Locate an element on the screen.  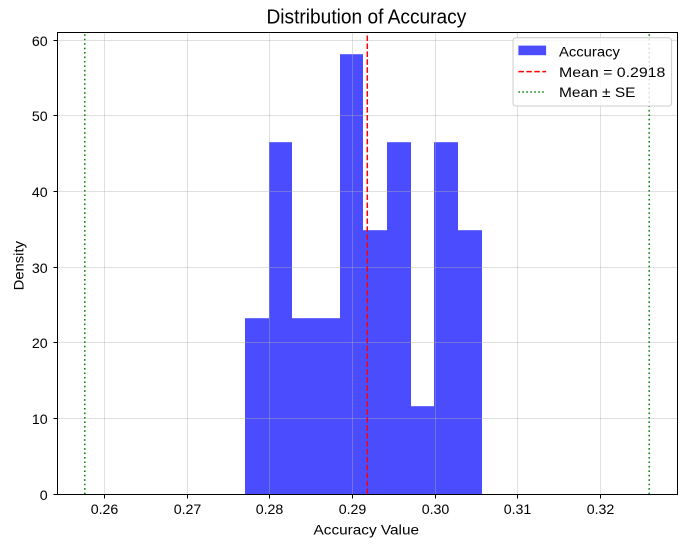
svg-text: 0.28 is located at coordinates (270, 510).